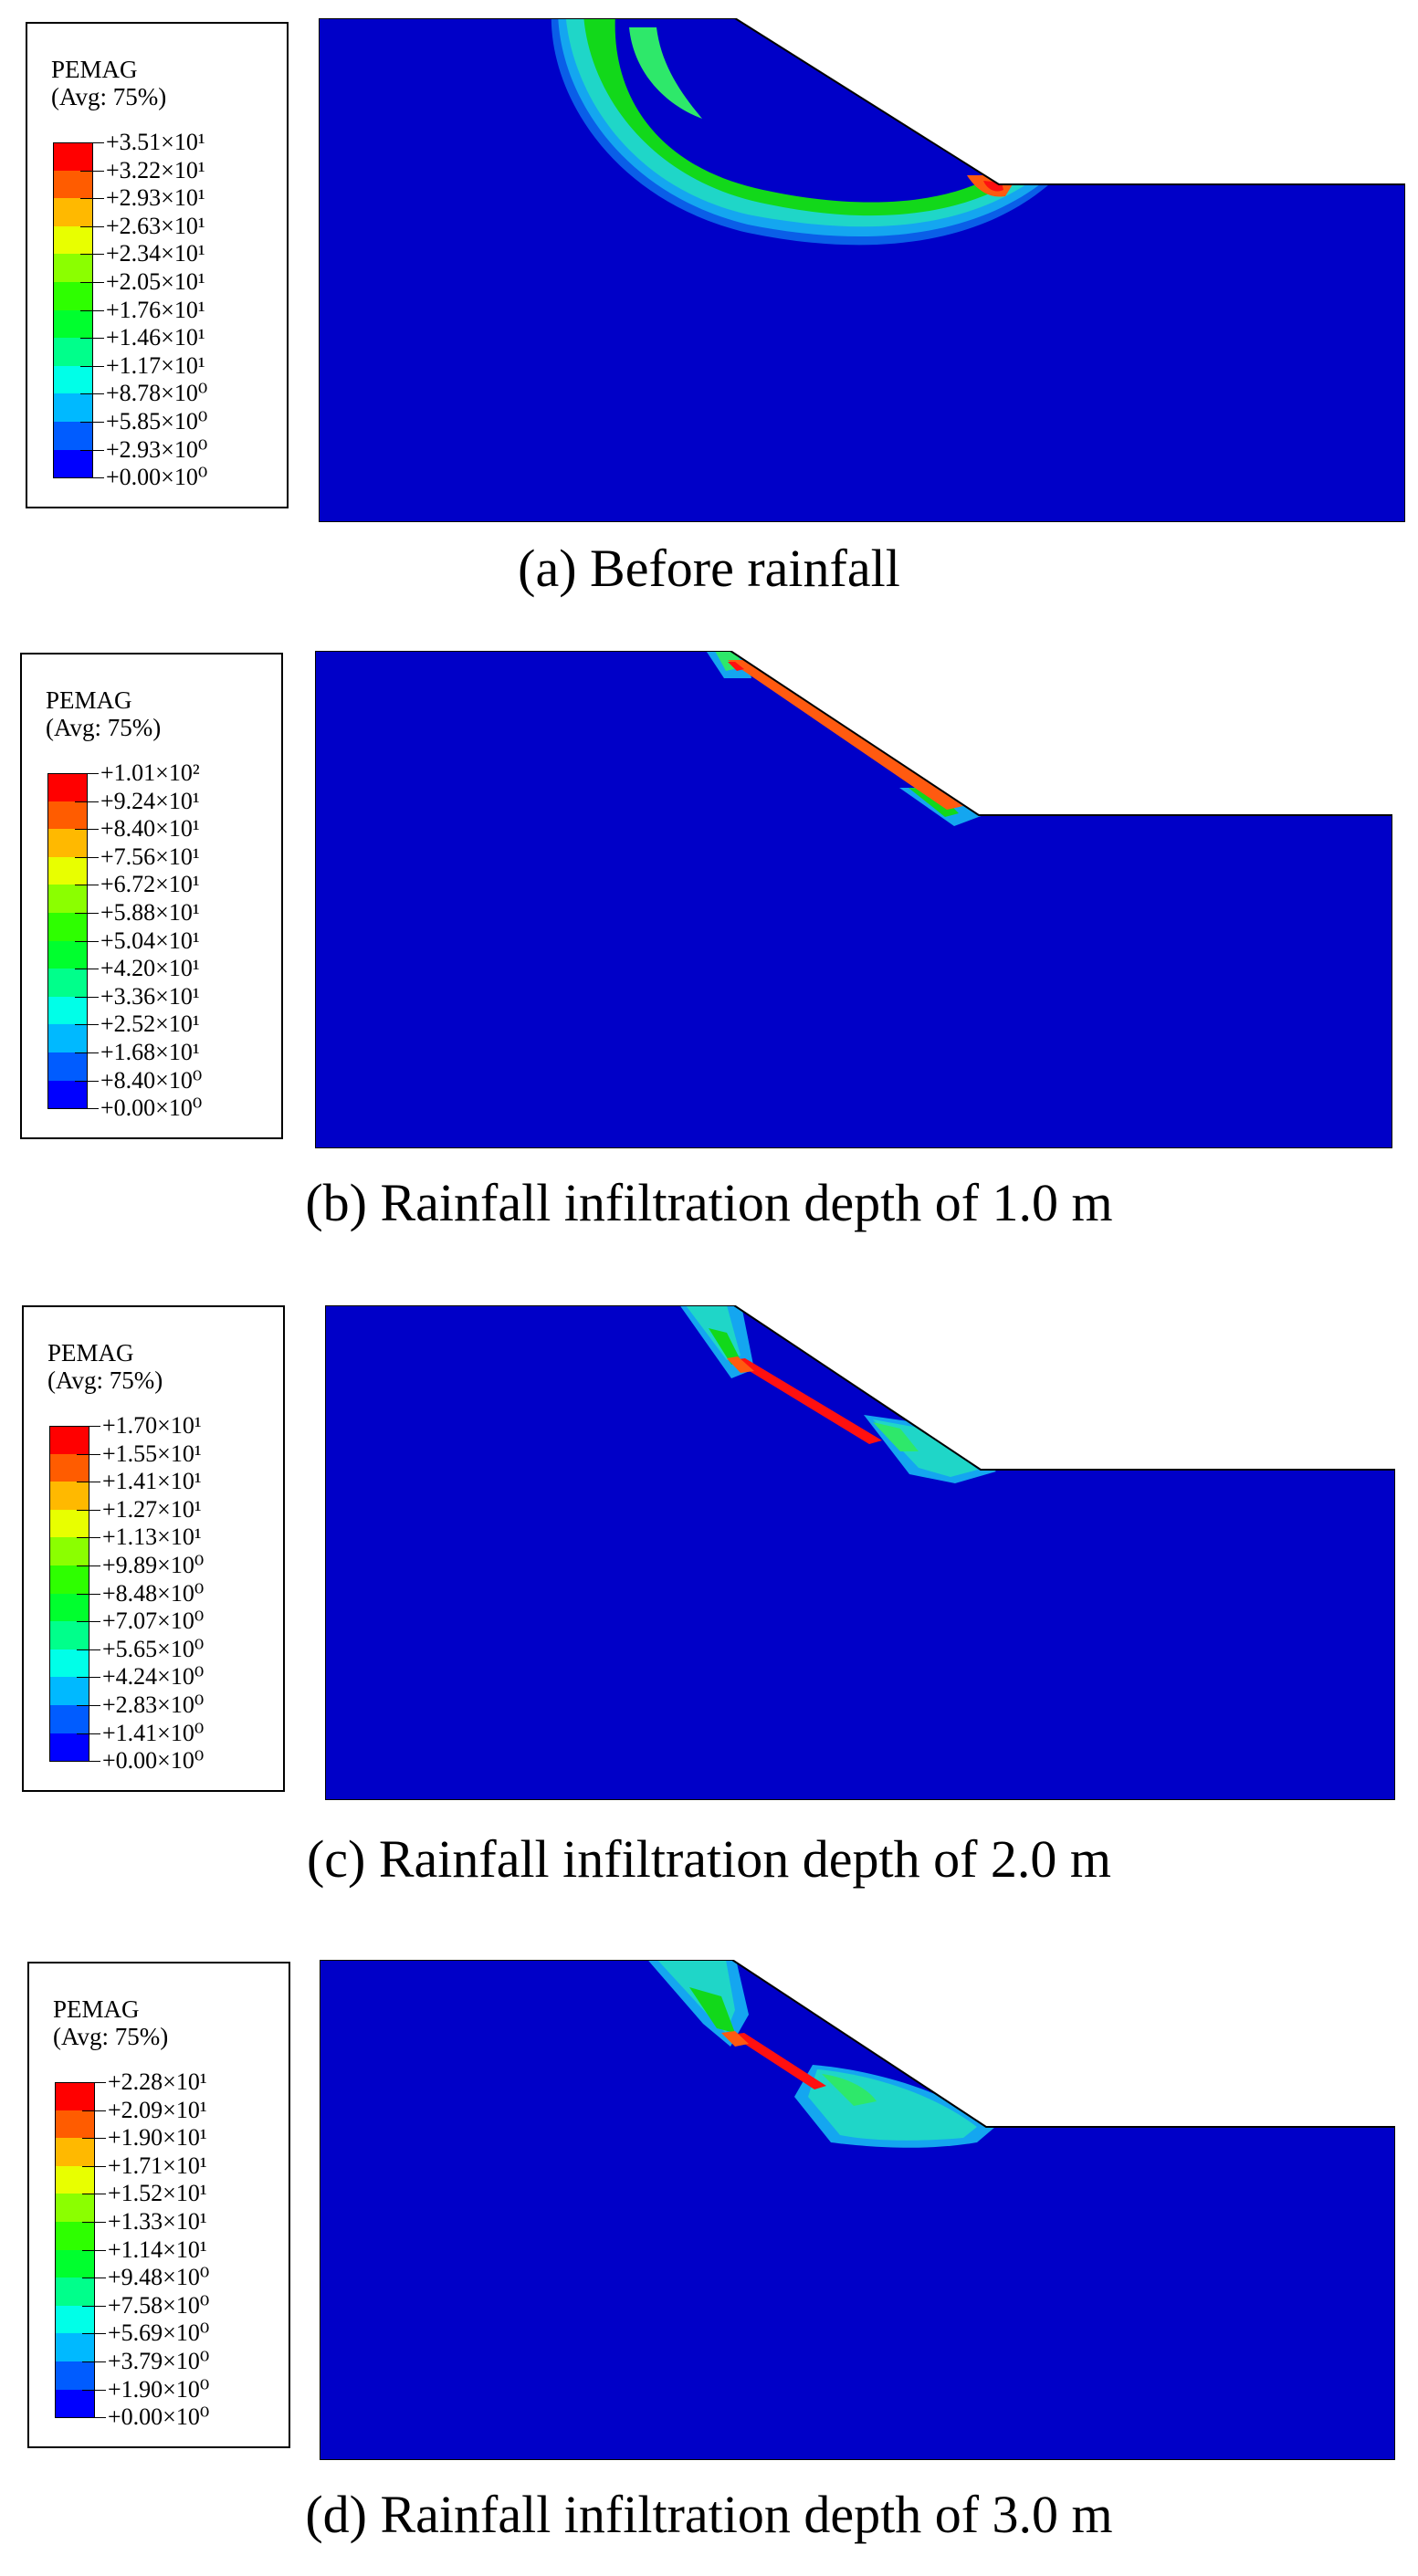  Describe the element at coordinates (806, 1401) in the screenshot. I see `plastic-band` at that location.